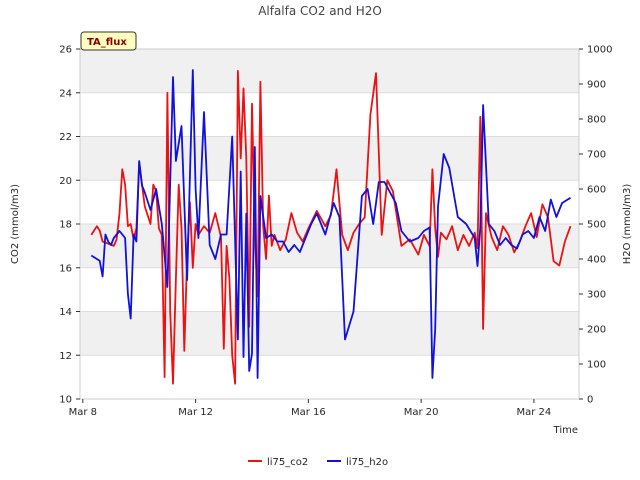 This screenshot has width=640, height=480. Describe the element at coordinates (565, 430) in the screenshot. I see `x-axis-title: Time` at that location.